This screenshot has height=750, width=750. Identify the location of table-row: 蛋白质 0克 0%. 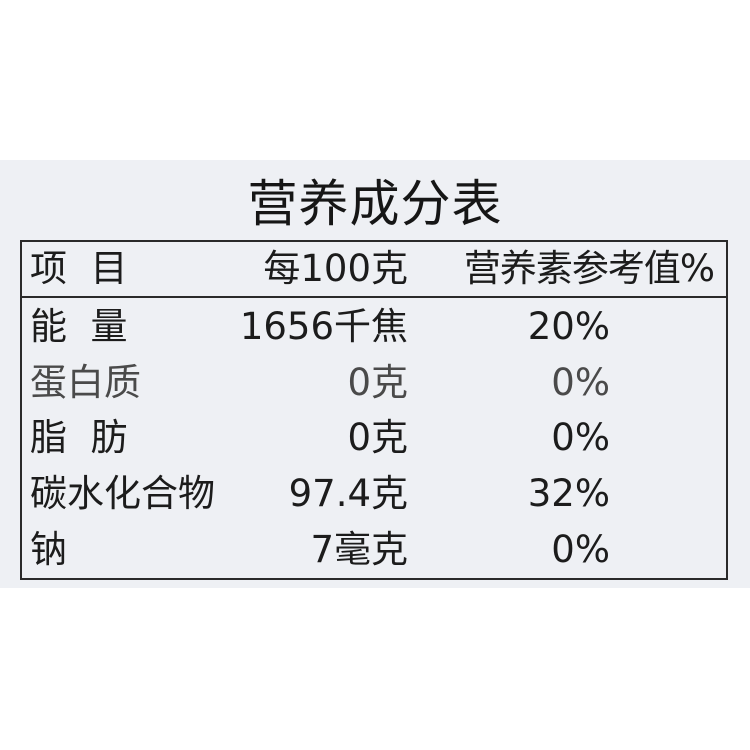
(374, 383).